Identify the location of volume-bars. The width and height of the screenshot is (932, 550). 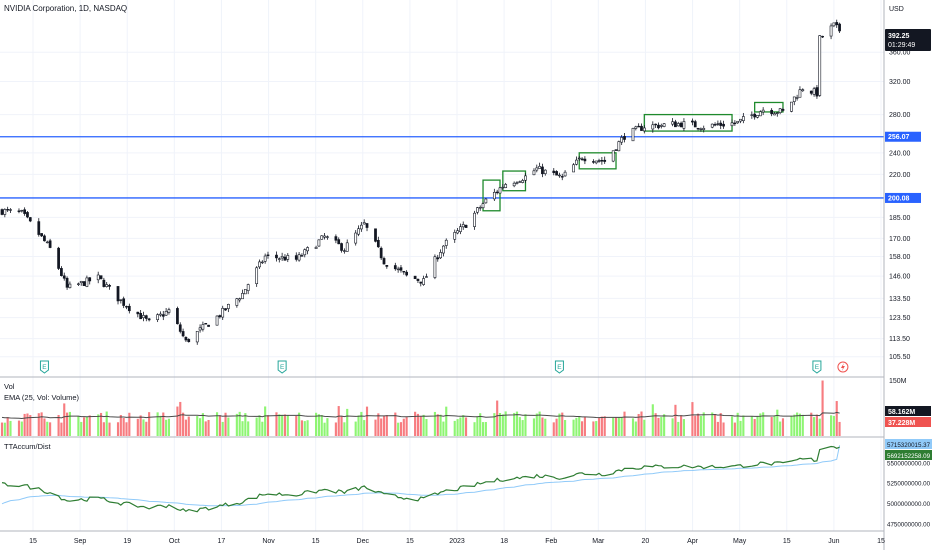
(420, 408).